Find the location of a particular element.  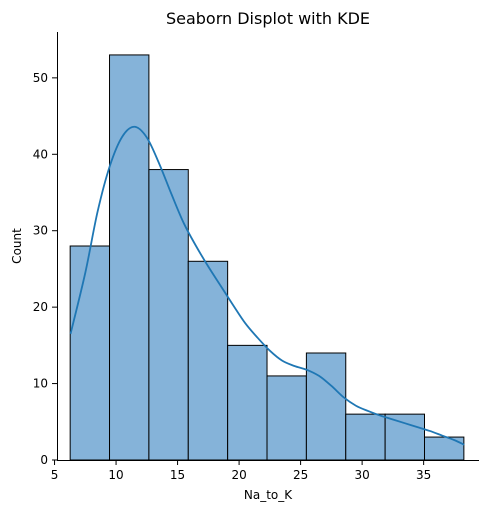

x-tick-label: 15 is located at coordinates (177, 475).